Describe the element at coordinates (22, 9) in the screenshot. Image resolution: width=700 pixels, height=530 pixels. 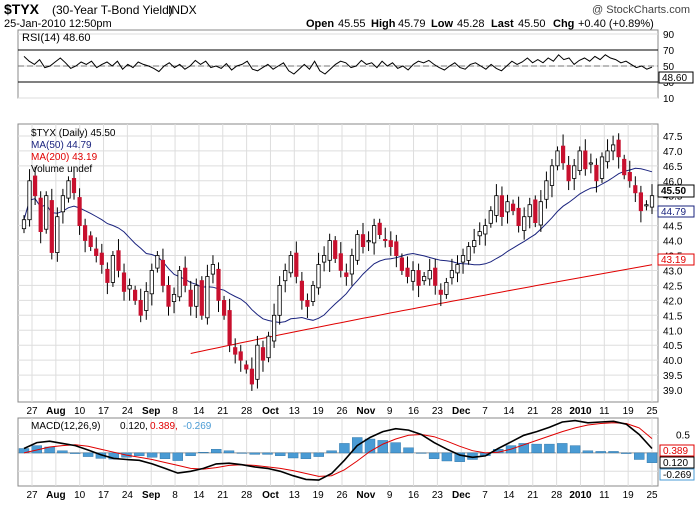
I see `symbol-title: $TYX` at that location.